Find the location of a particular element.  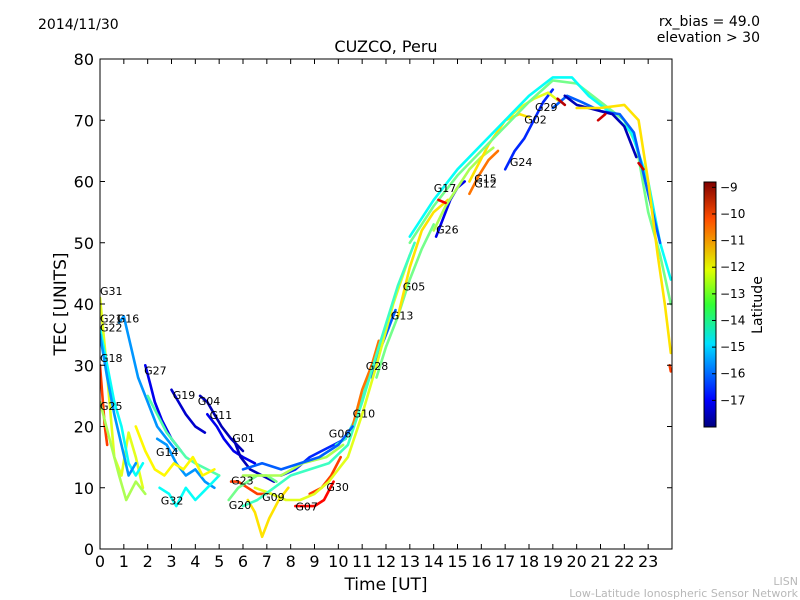

tec-series-g22 is located at coordinates (119, 405).